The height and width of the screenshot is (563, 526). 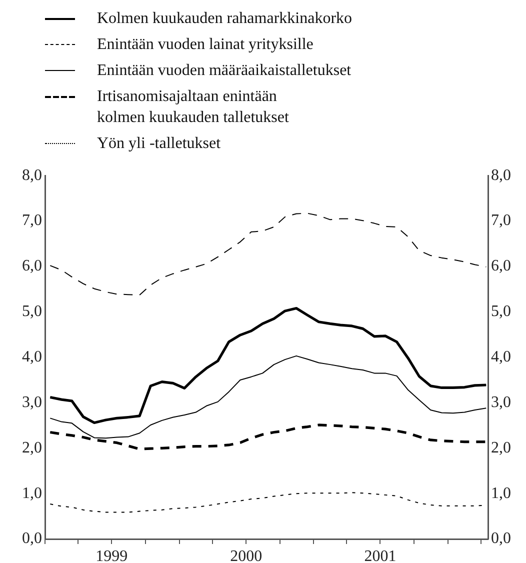 What do you see at coordinates (32, 493) in the screenshot?
I see `y-tick-label: 1,0` at bounding box center [32, 493].